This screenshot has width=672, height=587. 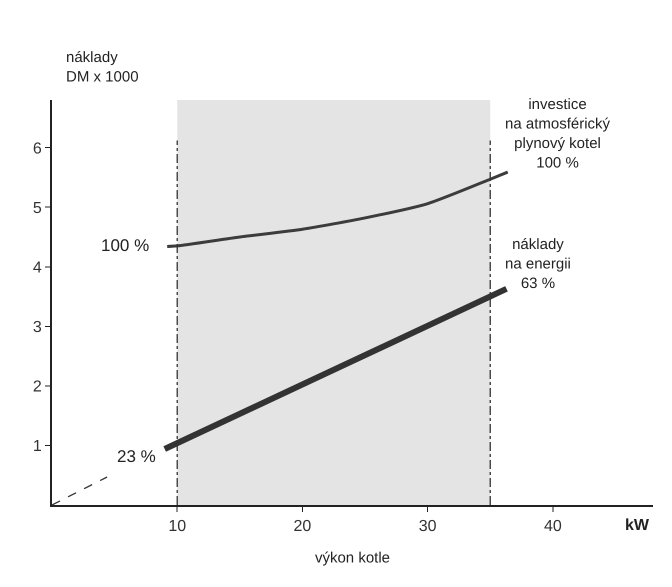 What do you see at coordinates (553, 527) in the screenshot?
I see `x-tick-label: 40` at bounding box center [553, 527].